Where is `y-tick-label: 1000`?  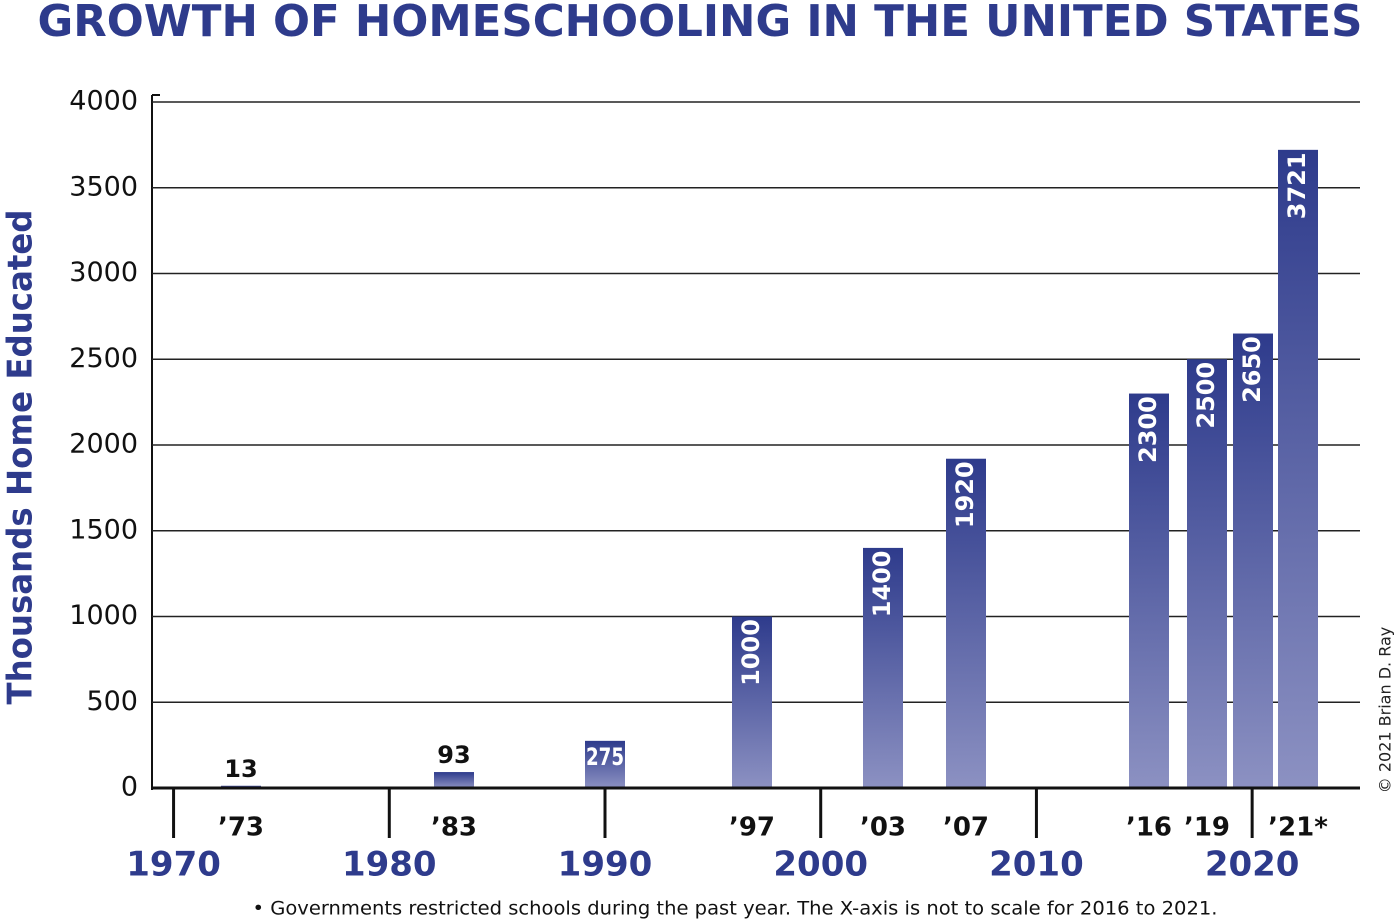
y-tick-label: 1000 is located at coordinates (103, 615).